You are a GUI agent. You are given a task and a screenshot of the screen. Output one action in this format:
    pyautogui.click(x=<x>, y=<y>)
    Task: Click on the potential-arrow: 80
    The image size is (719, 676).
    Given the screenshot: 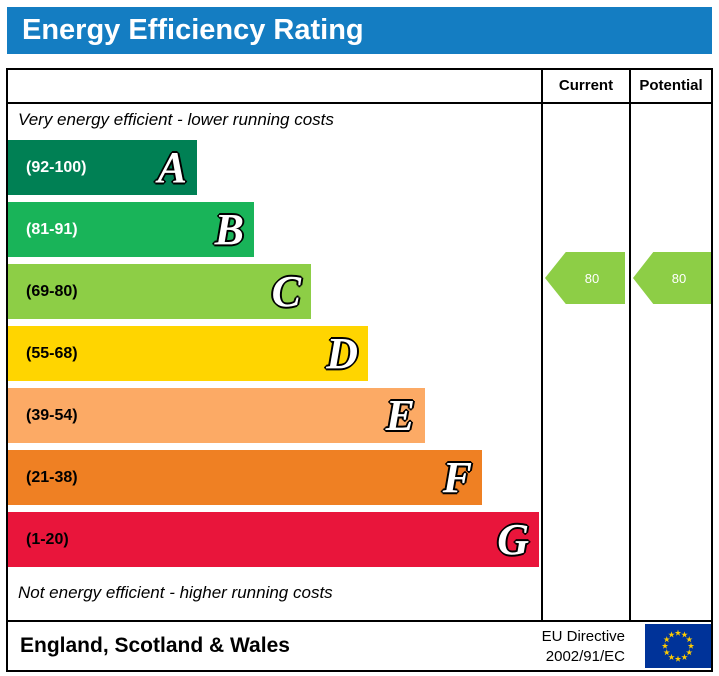 What is the action you would take?
    pyautogui.click(x=672, y=278)
    